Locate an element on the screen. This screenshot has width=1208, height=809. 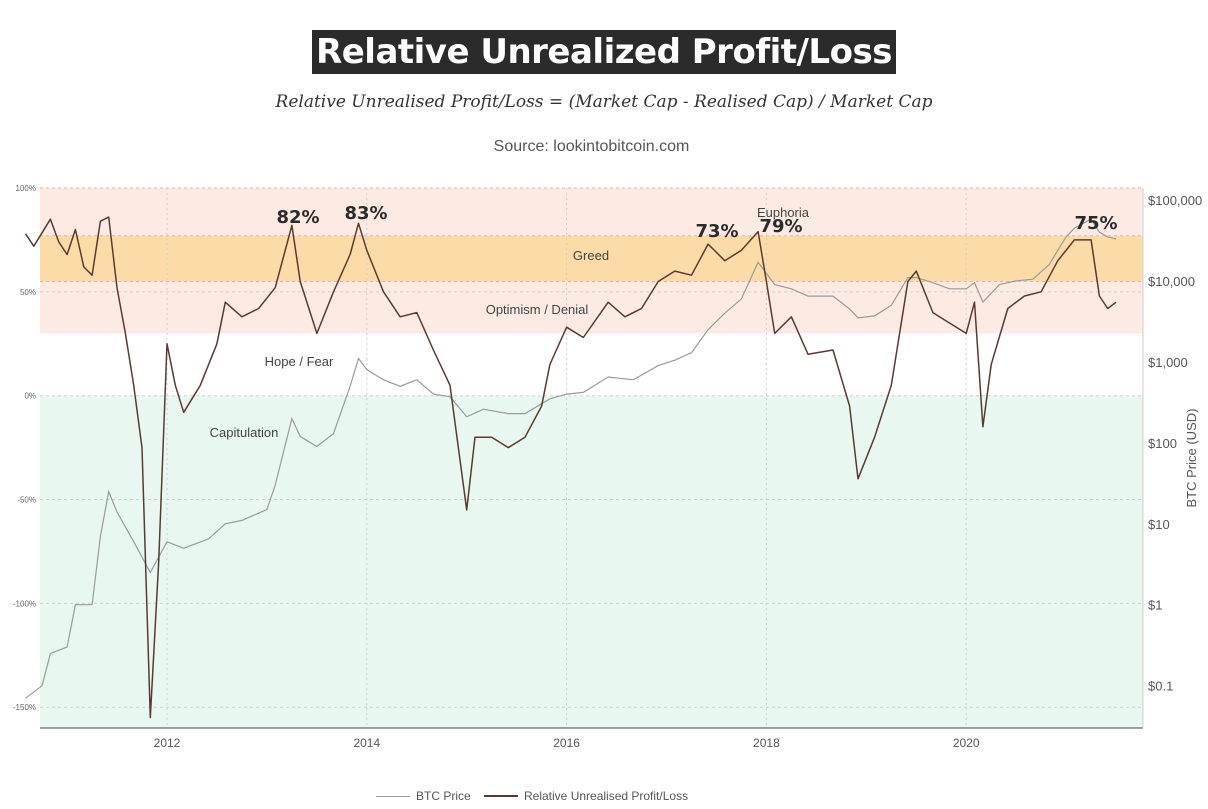
y-left-tick-label-5: -150% is located at coordinates (24, 707).